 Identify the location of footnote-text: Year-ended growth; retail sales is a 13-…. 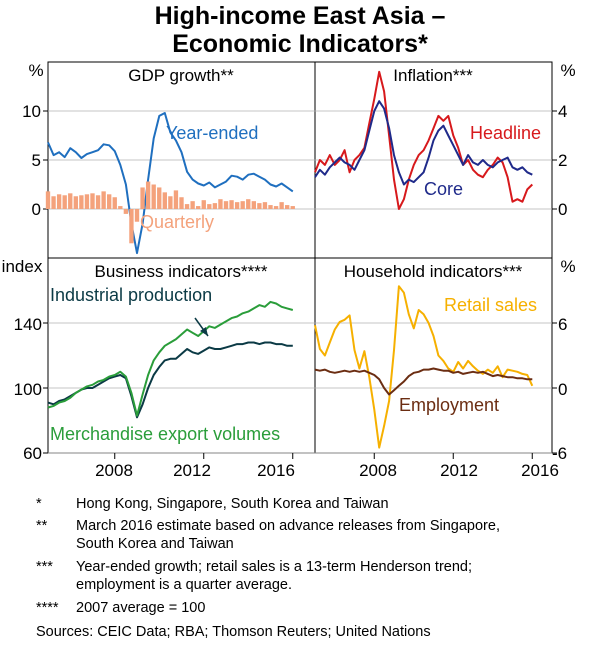
(274, 567).